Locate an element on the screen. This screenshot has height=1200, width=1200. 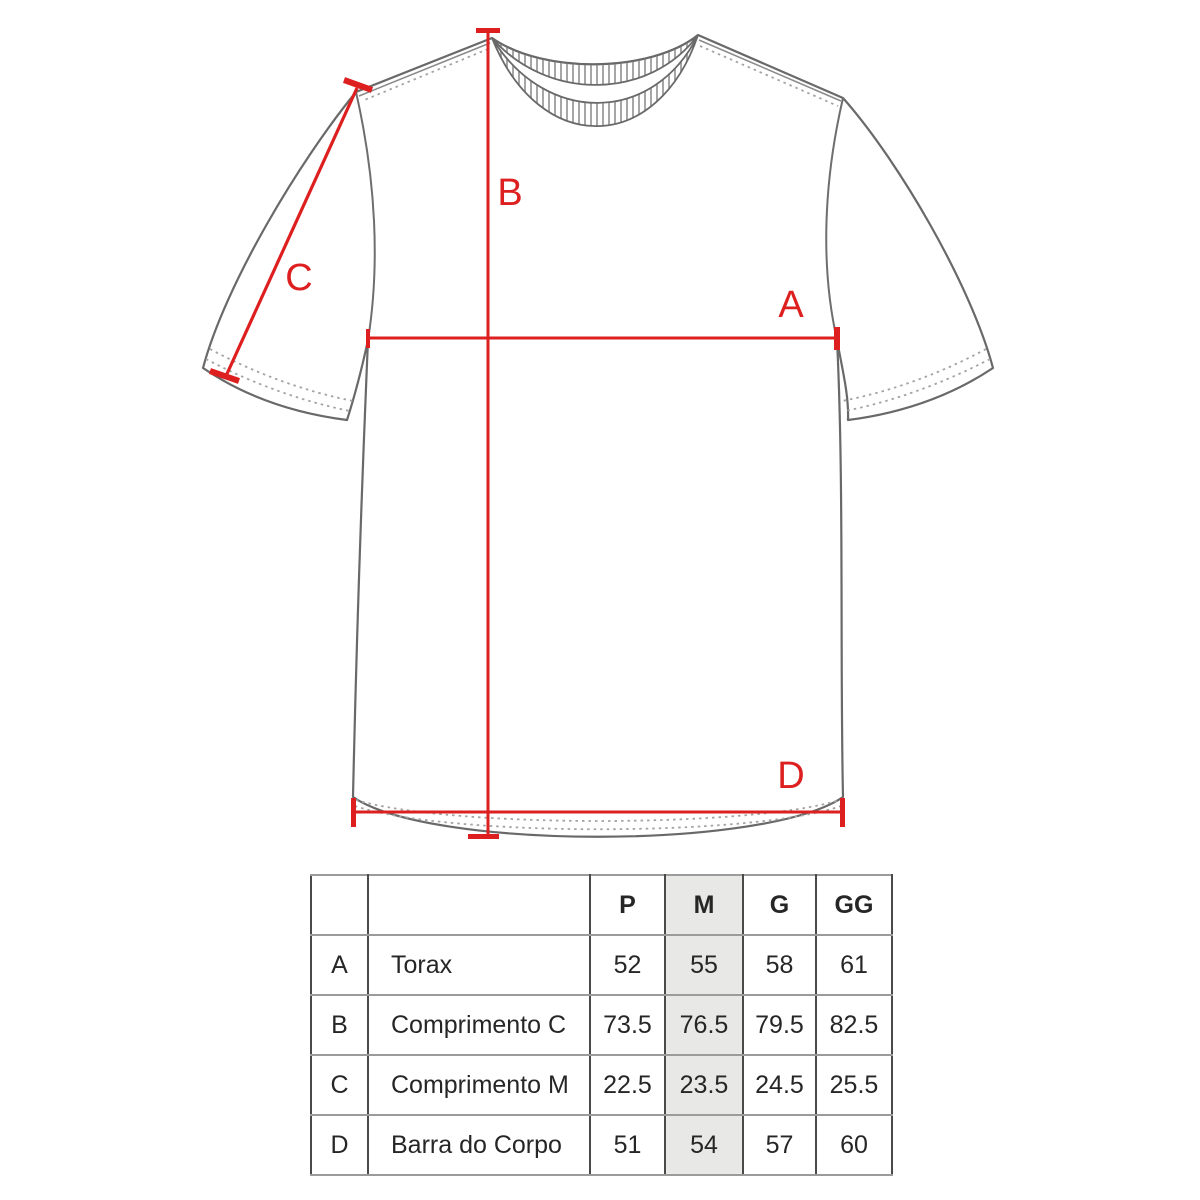
armhole-left is located at coordinates (365, 216).